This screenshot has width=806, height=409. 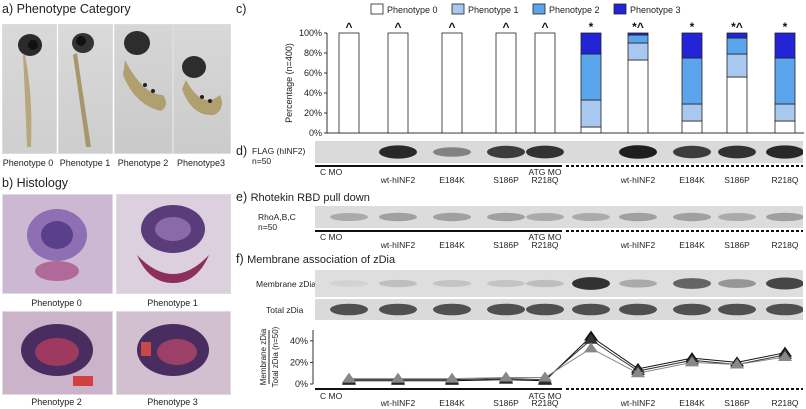 What do you see at coordinates (29, 89) in the screenshot?
I see `phenotype-0-image` at bounding box center [29, 89].